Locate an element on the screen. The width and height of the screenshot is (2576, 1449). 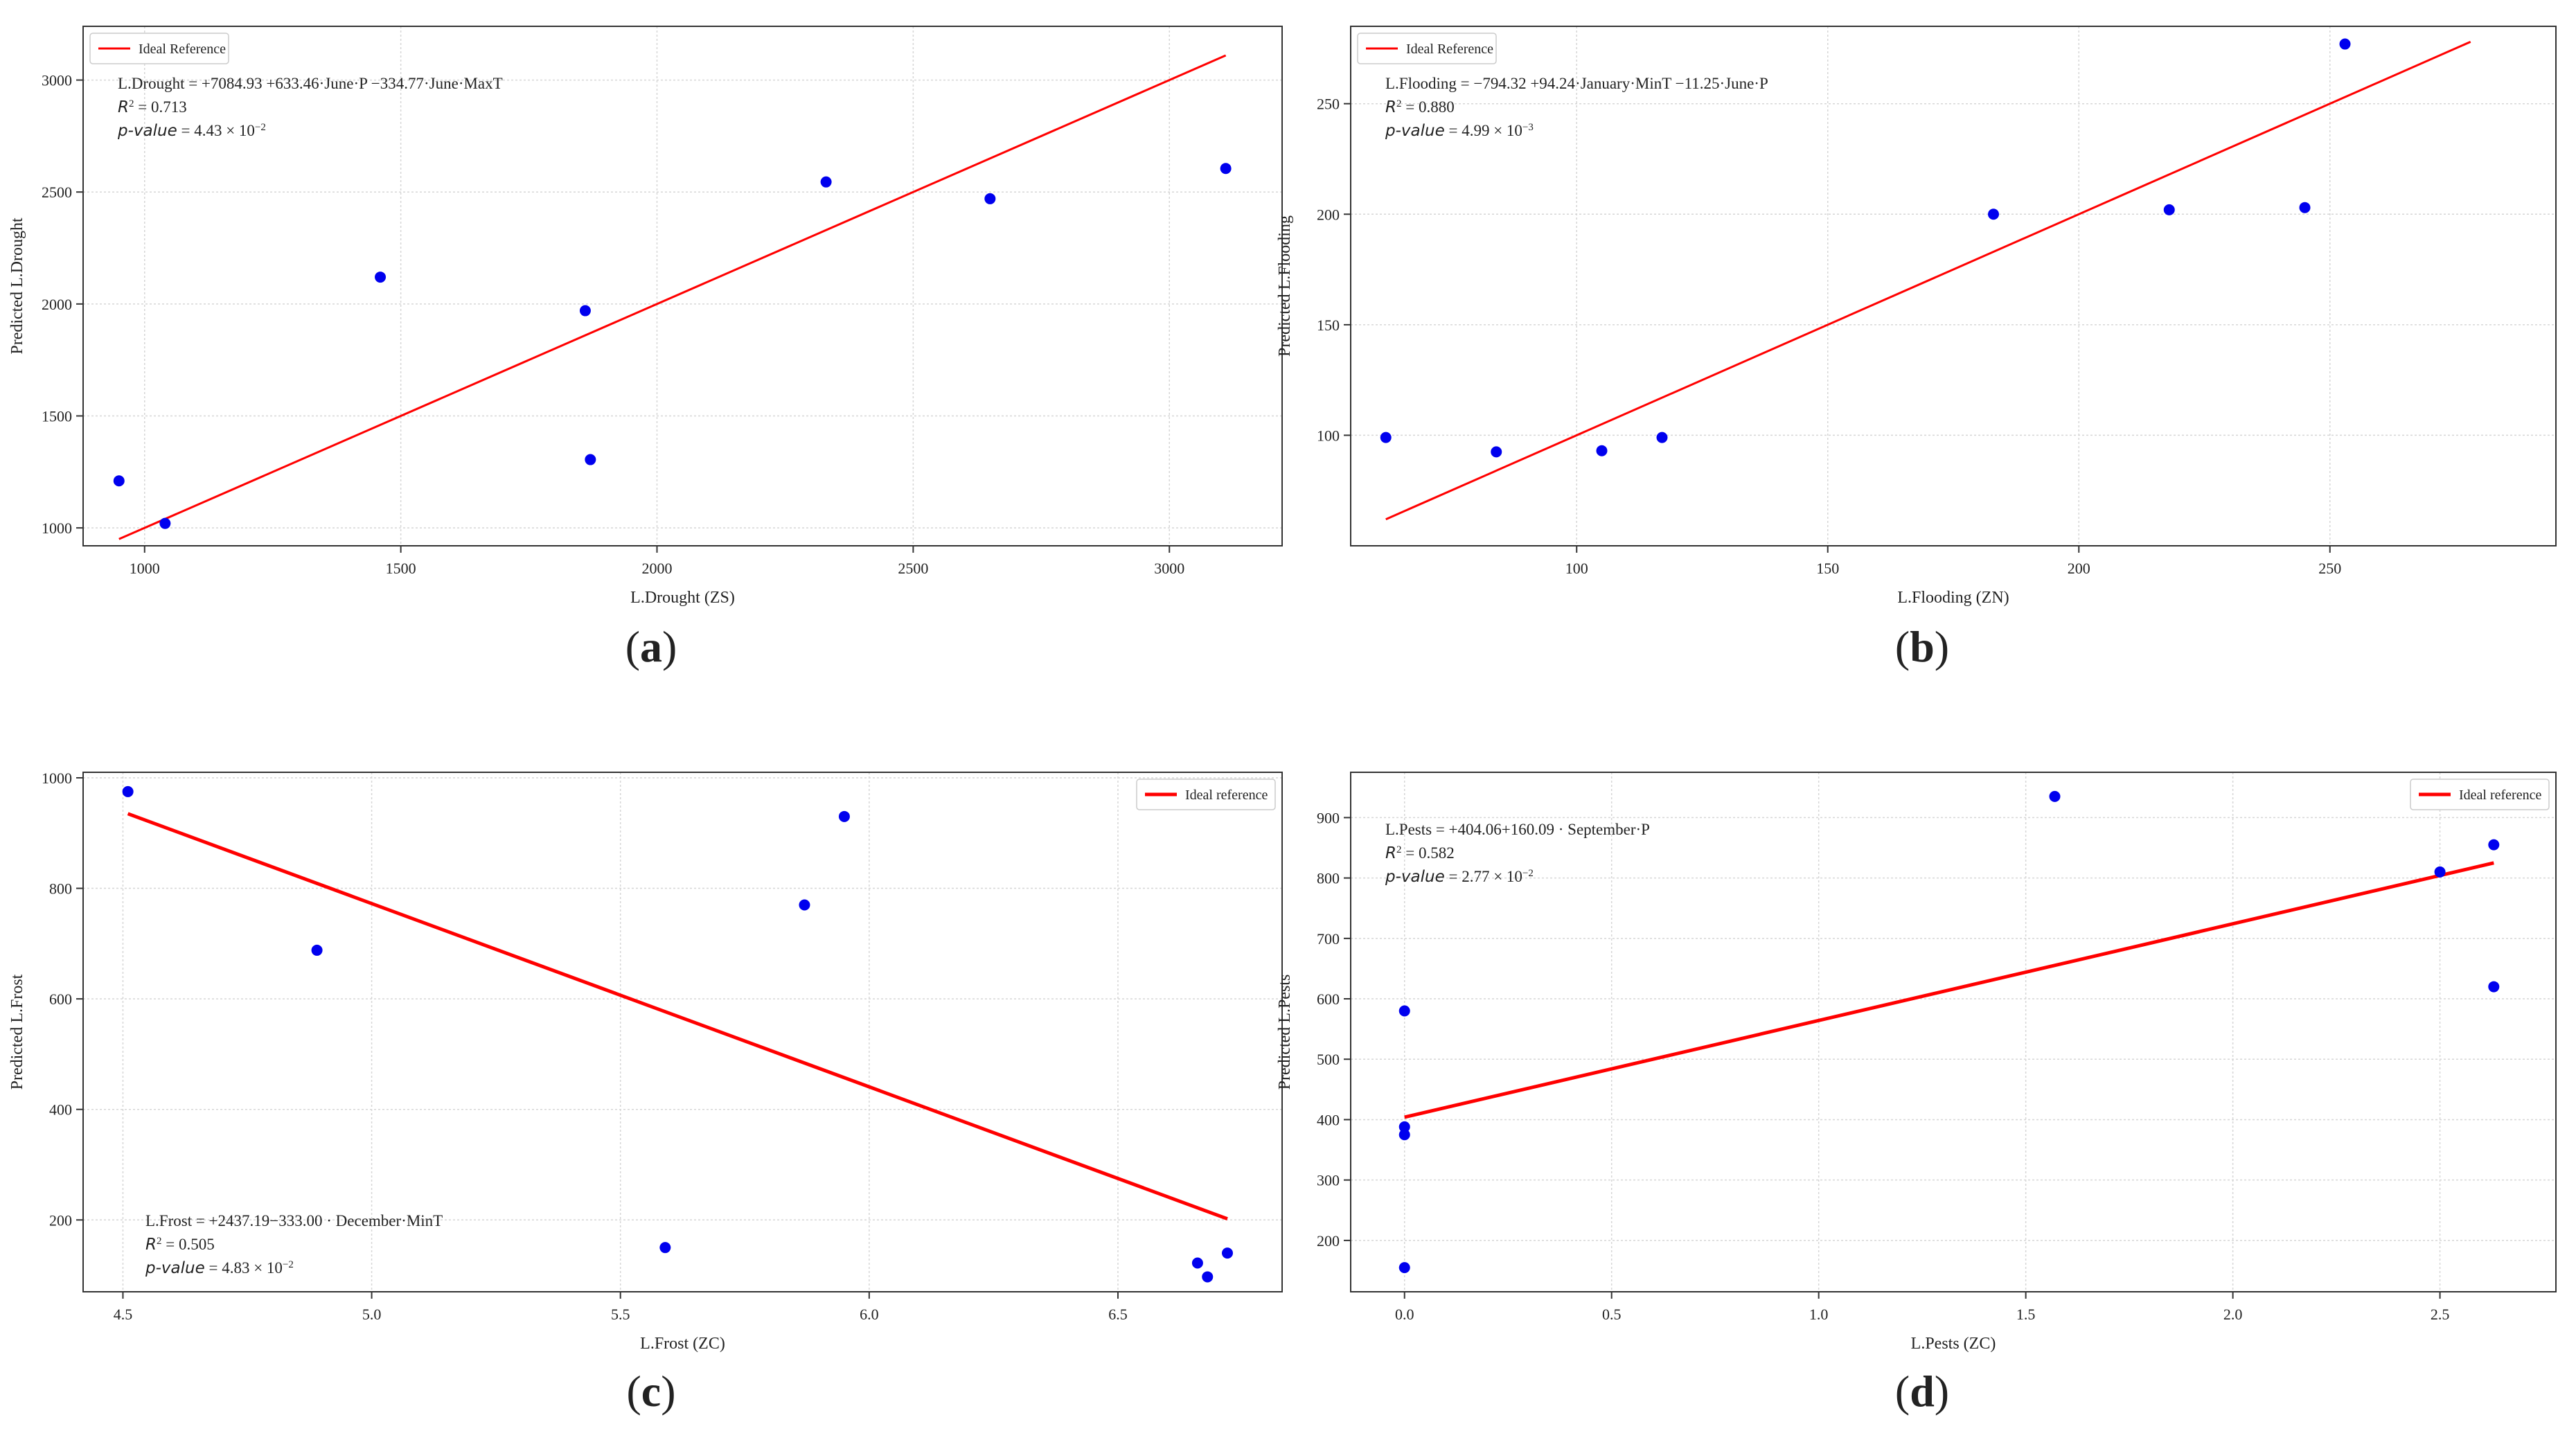
x-tick-label: 2500 is located at coordinates (913, 568).